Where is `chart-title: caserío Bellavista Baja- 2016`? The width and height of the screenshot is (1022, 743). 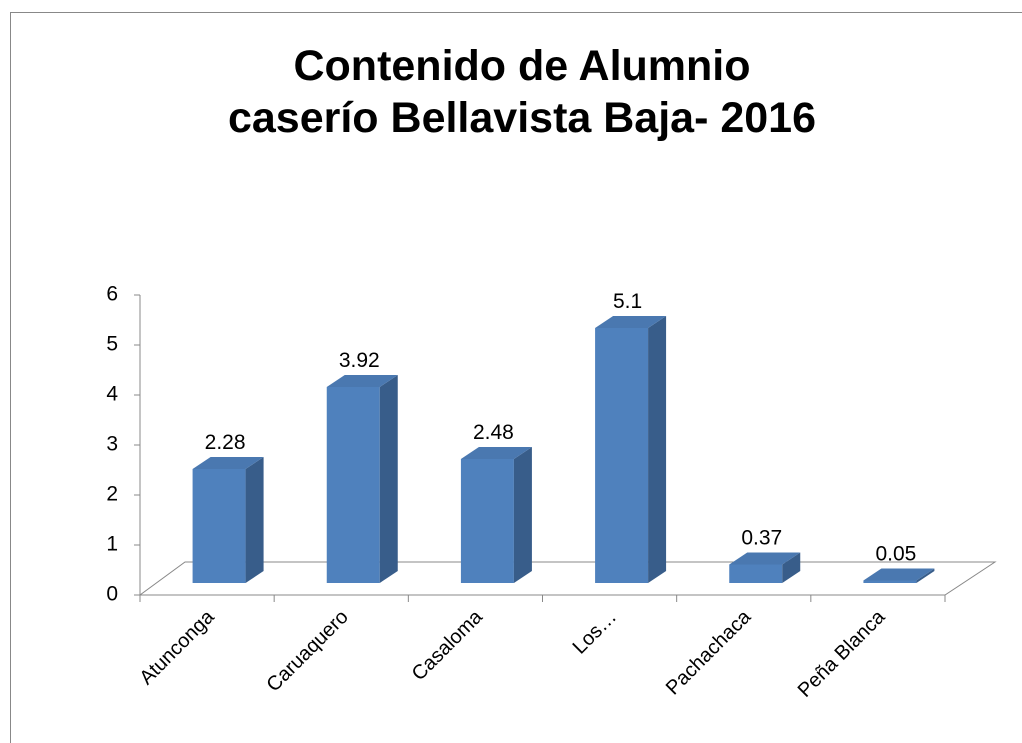
chart-title: caserío Bellavista Baja- 2016 is located at coordinates (522, 118).